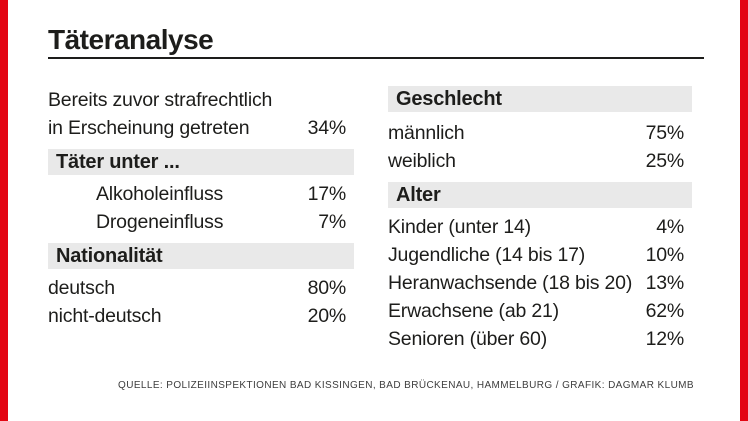 The image size is (748, 421). Describe the element at coordinates (131, 39) in the screenshot. I see `page-title: Täteranalyse` at that location.